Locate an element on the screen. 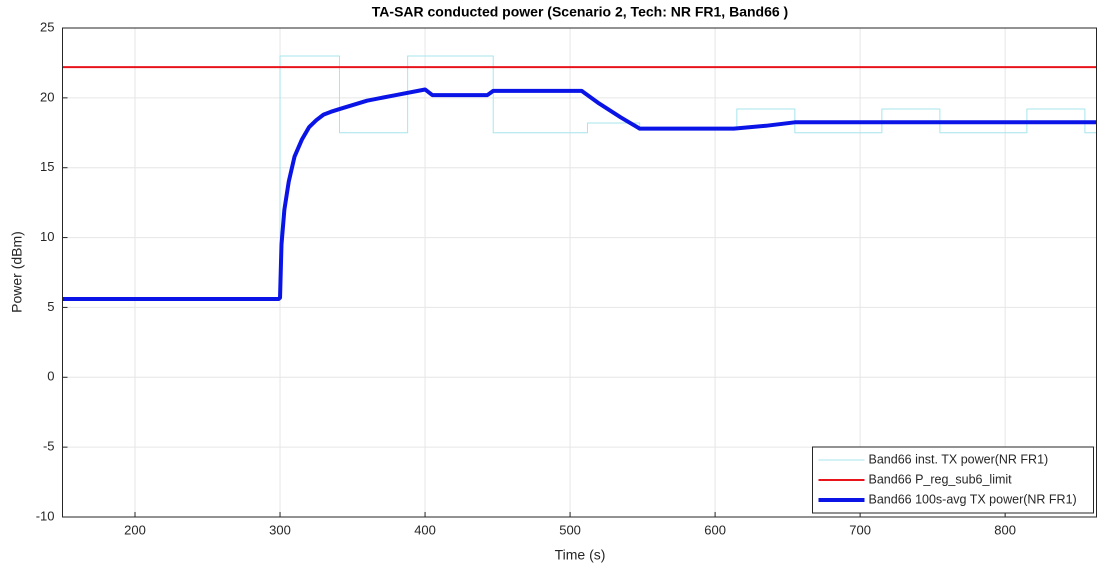  y-tick-label: -10 is located at coordinates (45, 515).